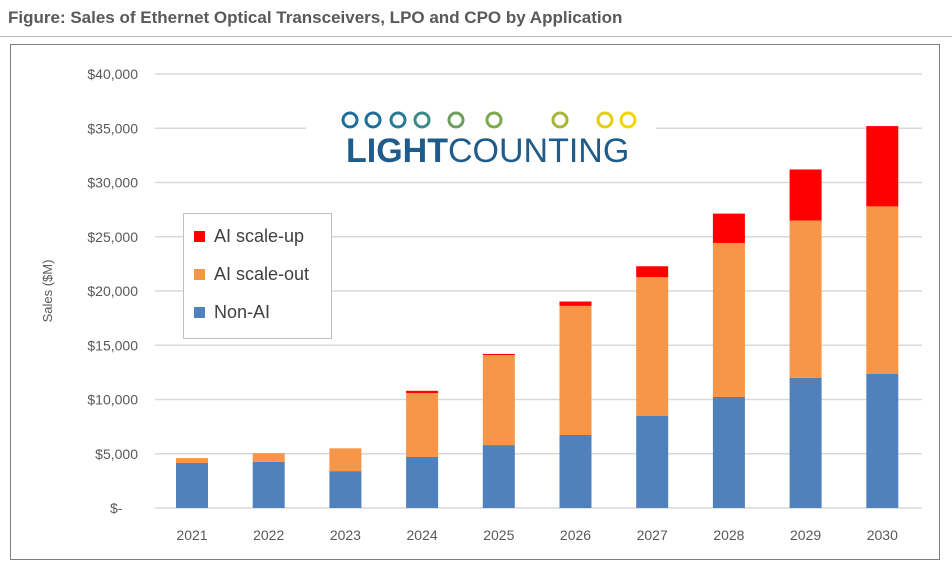 The width and height of the screenshot is (952, 567). Describe the element at coordinates (575, 535) in the screenshot. I see `x-tick-label: 2026` at that location.